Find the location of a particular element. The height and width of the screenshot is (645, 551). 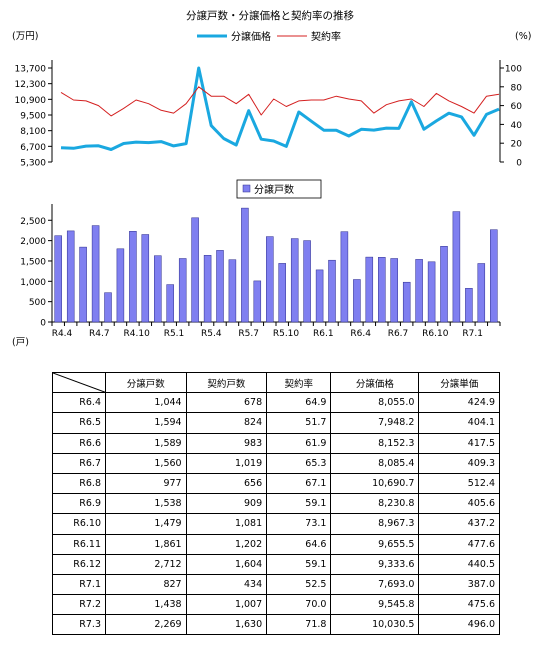

table-cell: 9,655.5 is located at coordinates (375, 544).